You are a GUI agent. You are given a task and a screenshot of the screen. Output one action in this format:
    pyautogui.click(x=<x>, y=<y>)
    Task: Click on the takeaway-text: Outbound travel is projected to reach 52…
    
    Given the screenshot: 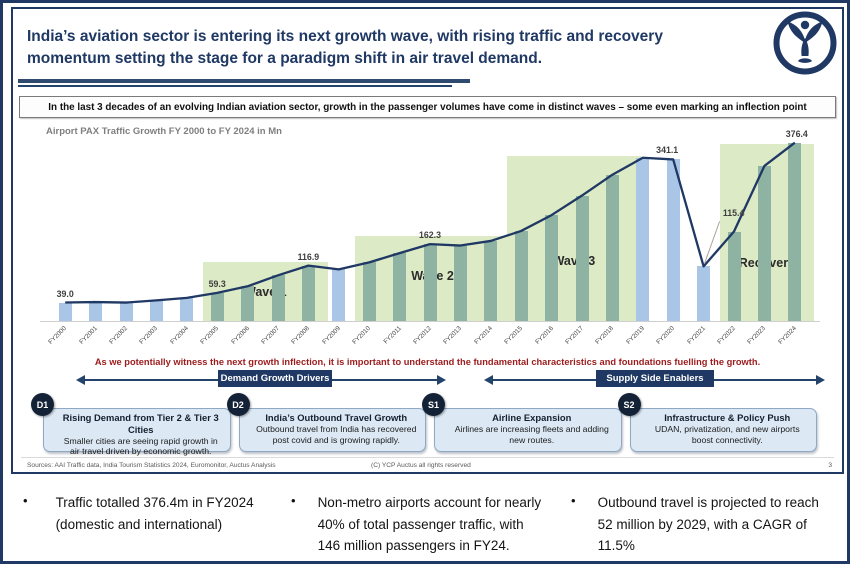 What is the action you would take?
    pyautogui.click(x=708, y=524)
    